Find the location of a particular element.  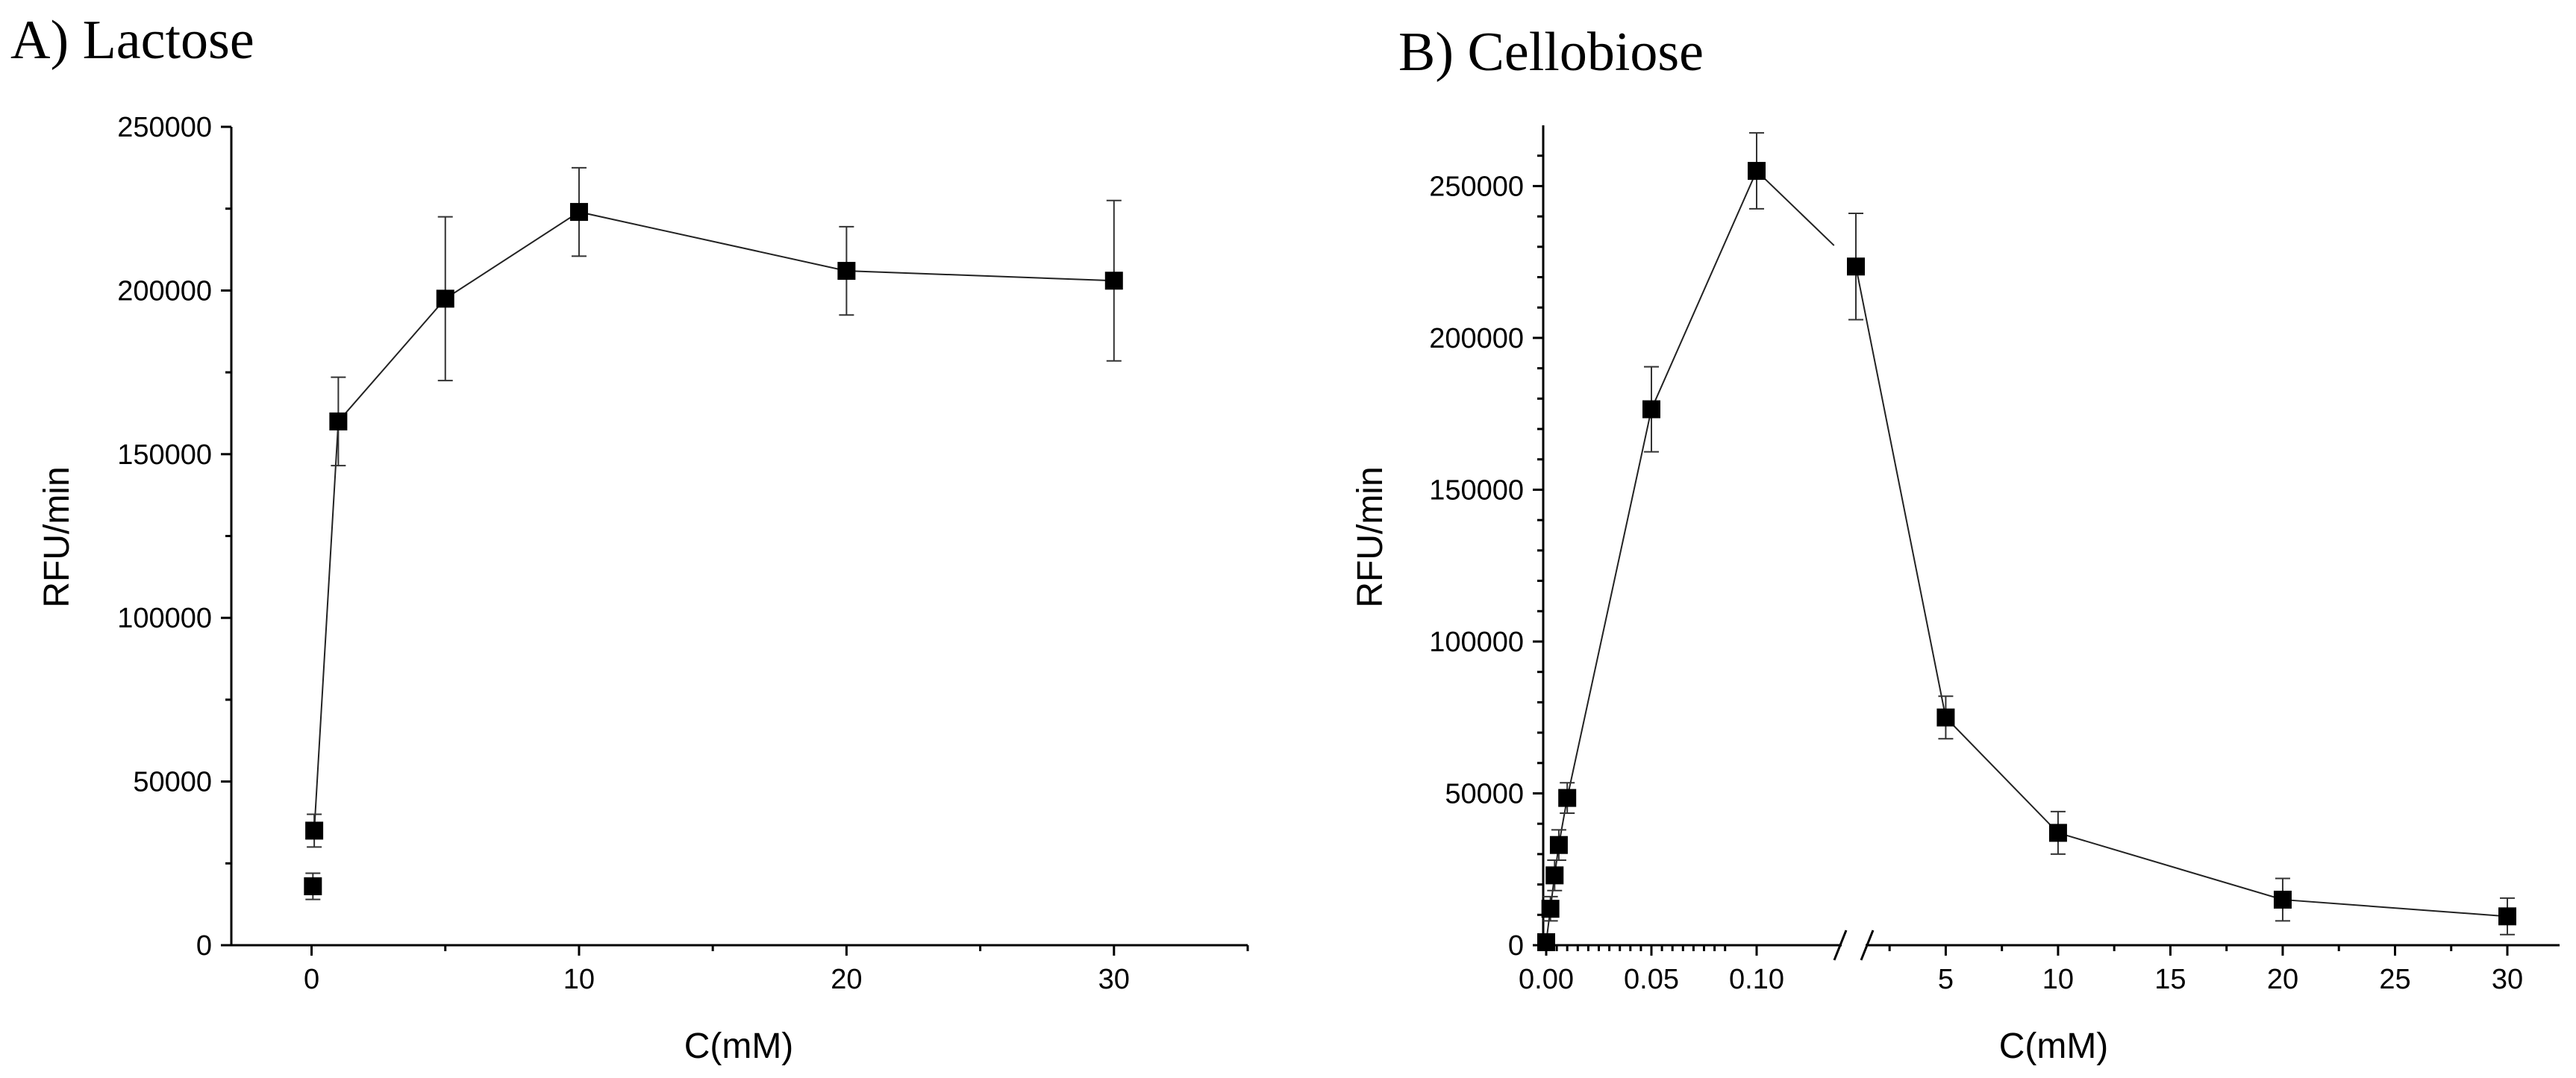

cellobiose-x-tick-label: 30 is located at coordinates (2507, 980).